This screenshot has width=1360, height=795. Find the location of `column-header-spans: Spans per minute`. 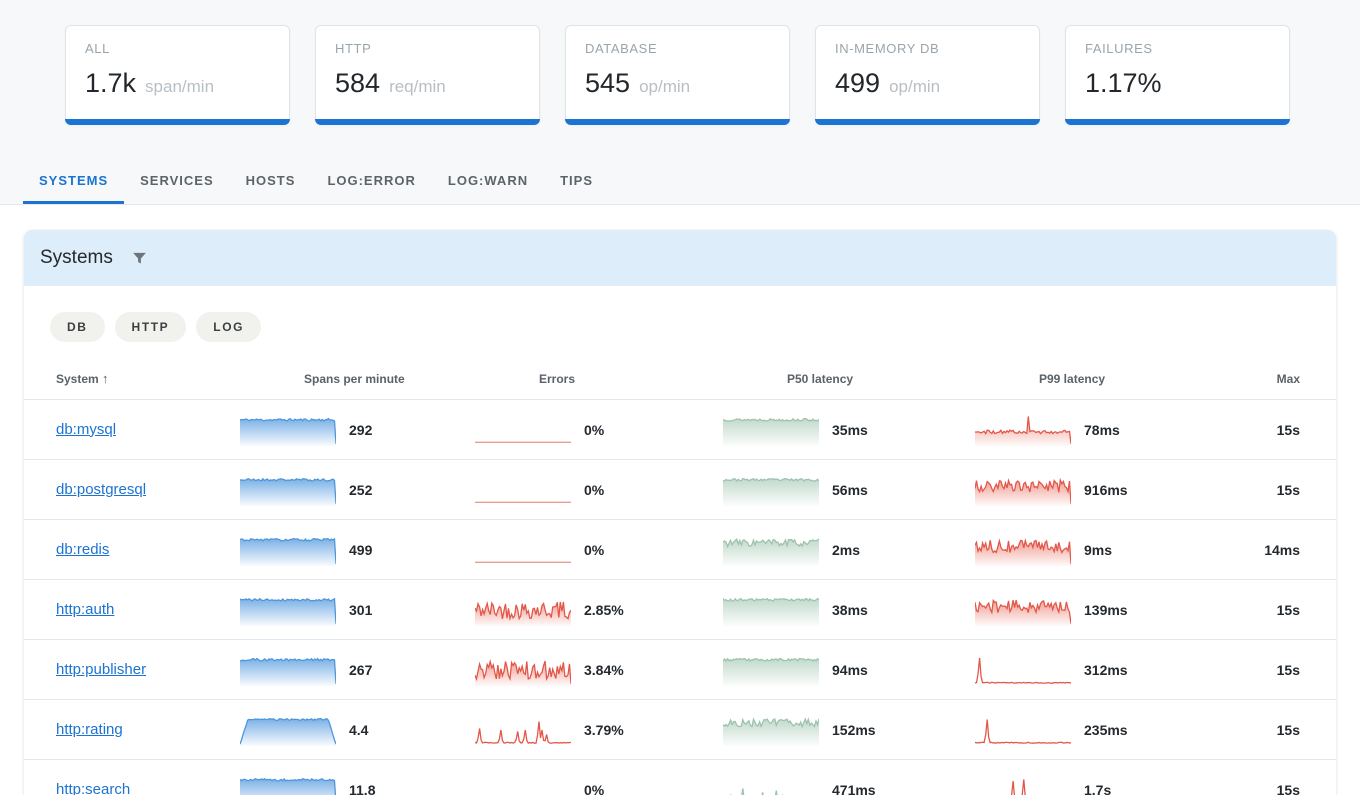

column-header-spans: Spans per minute is located at coordinates (354, 378).